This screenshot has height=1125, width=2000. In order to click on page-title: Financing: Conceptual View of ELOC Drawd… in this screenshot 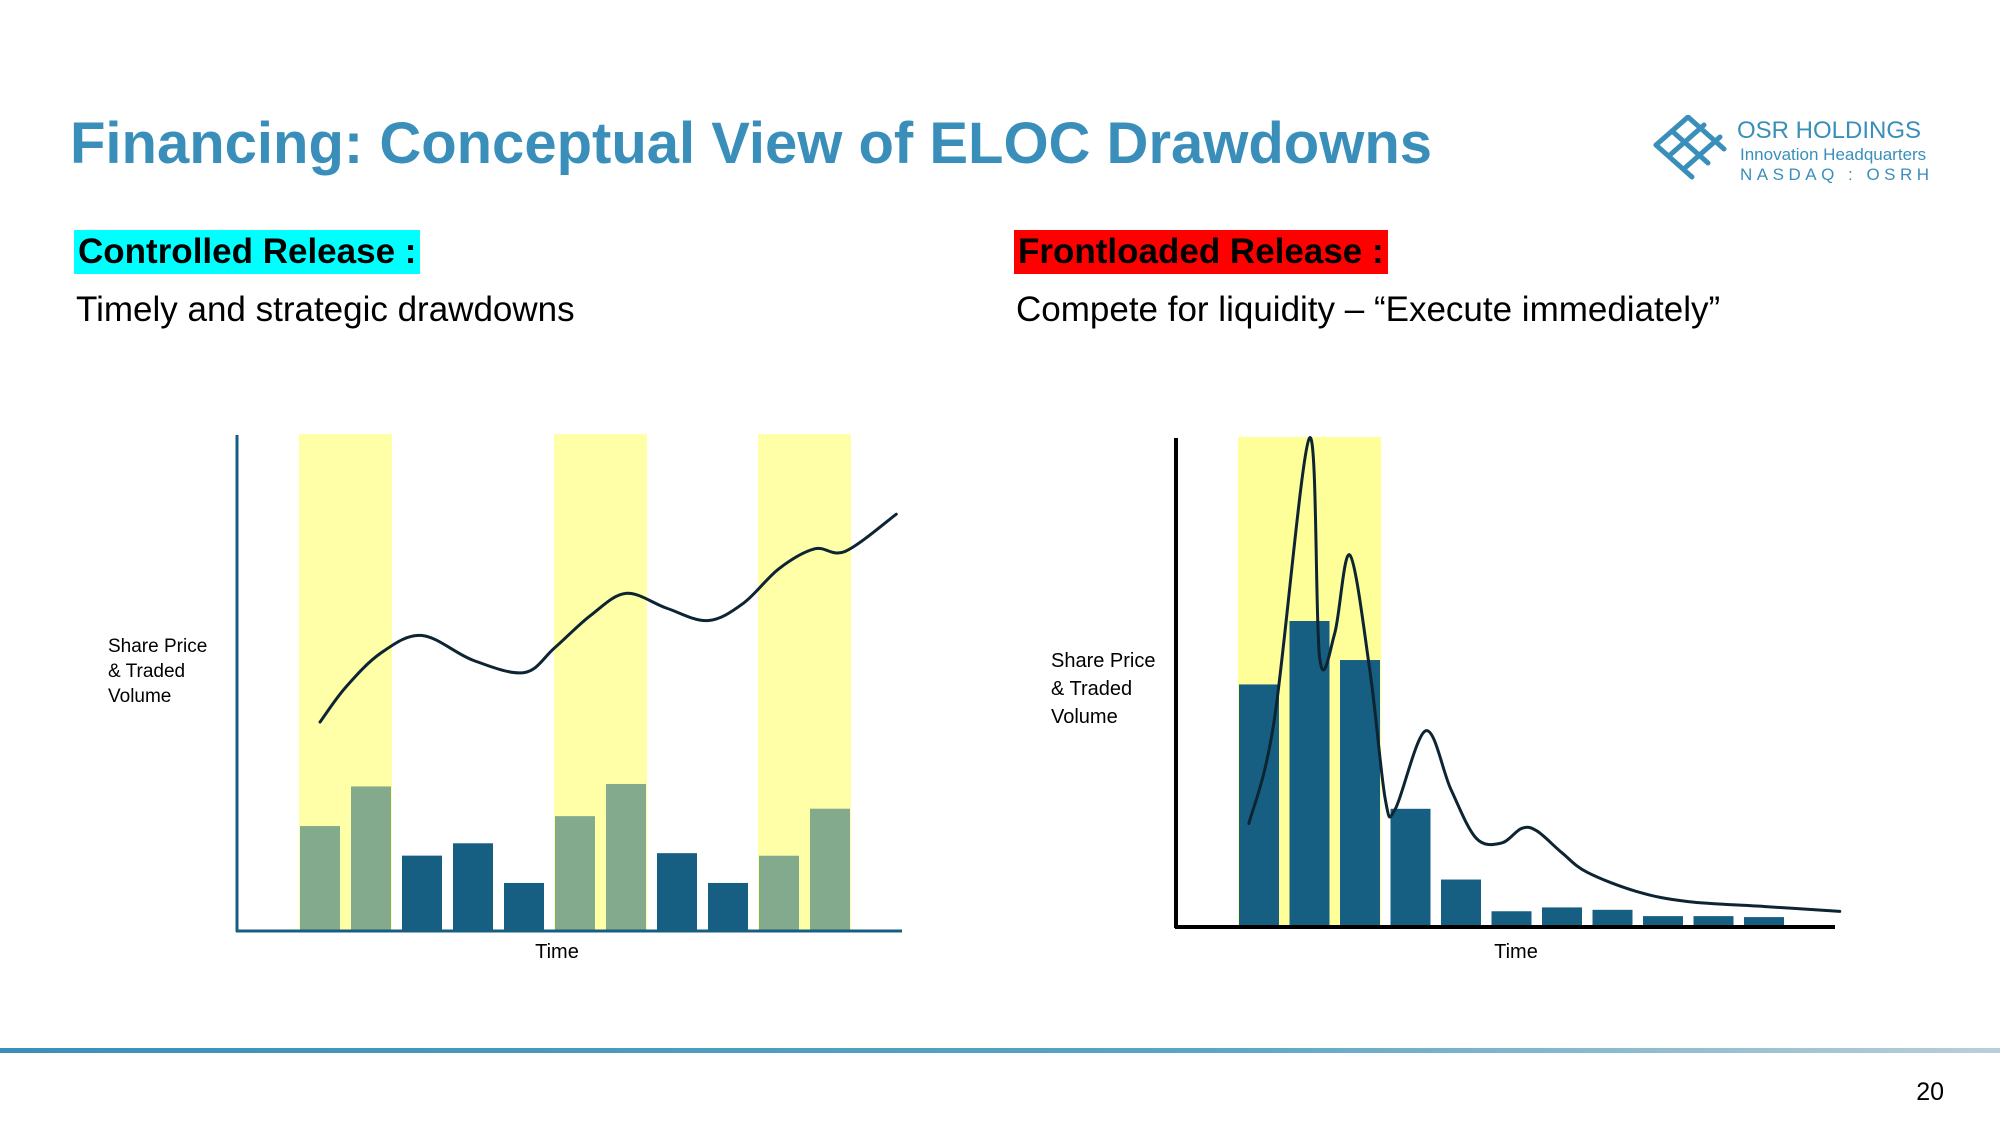, I will do `click(751, 143)`.